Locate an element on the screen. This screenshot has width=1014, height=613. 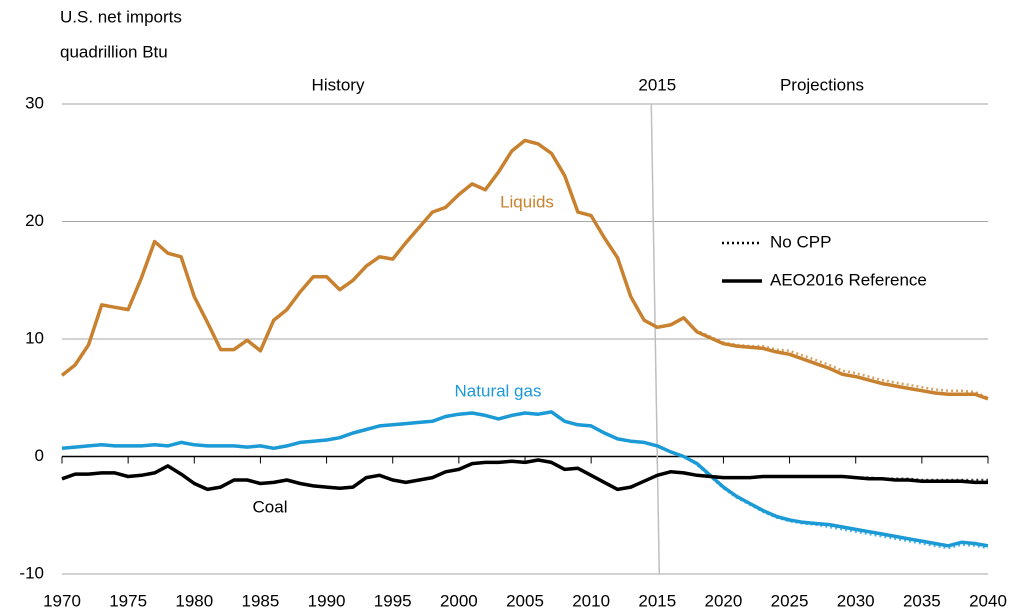
x-tick-label: 1990 is located at coordinates (327, 600).